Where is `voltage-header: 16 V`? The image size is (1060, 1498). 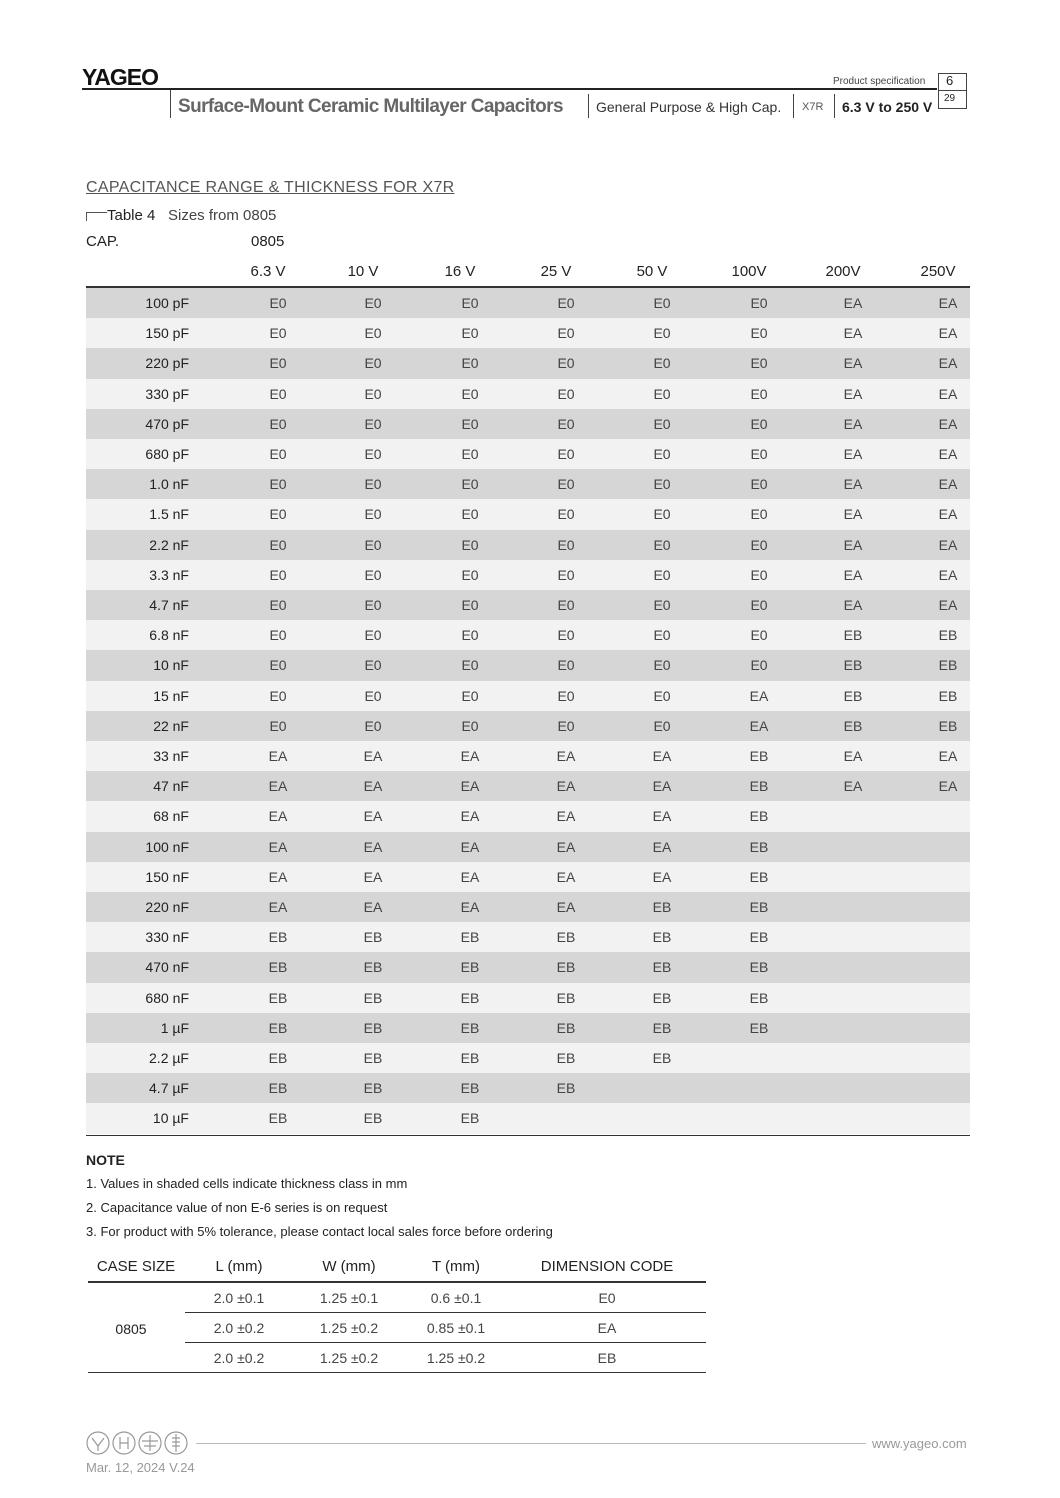
voltage-header: 16 V is located at coordinates (460, 271).